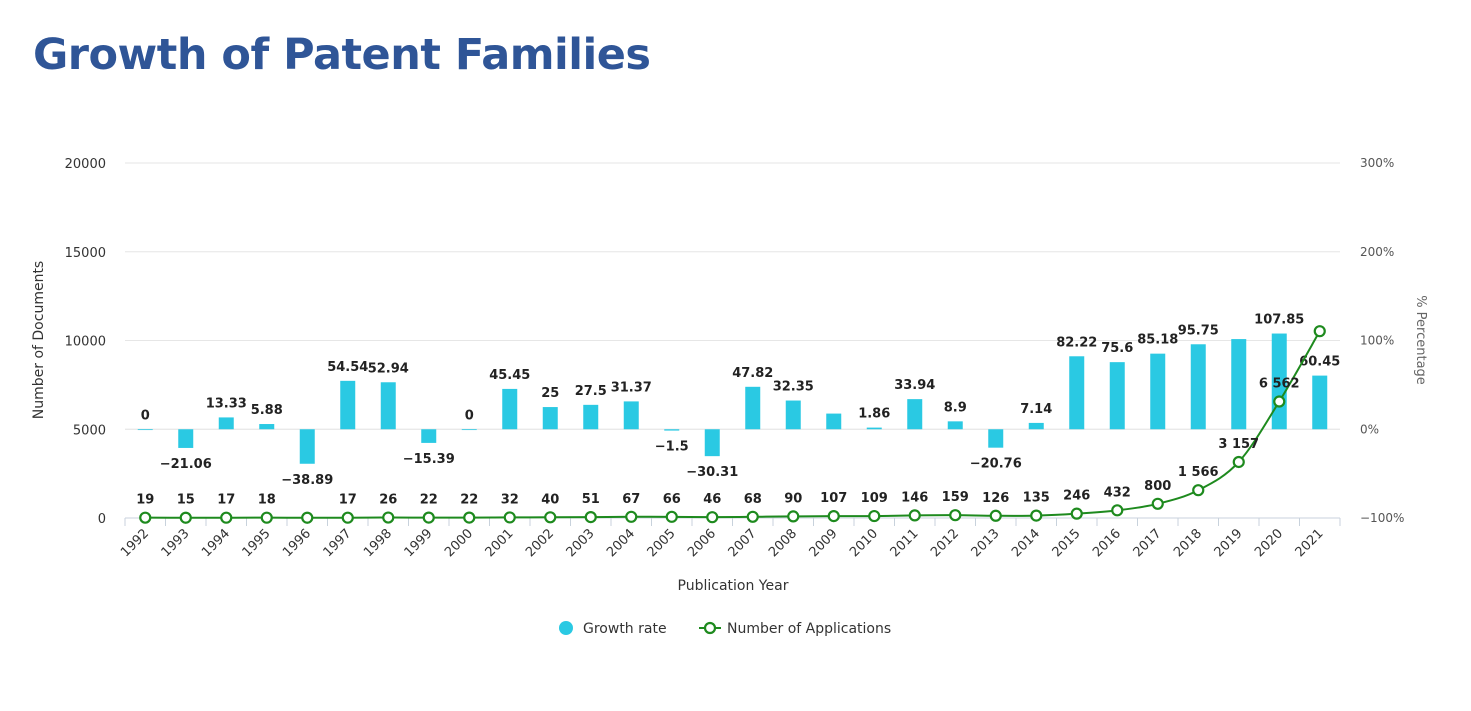  I want to click on bar-data-label: 54.54, so click(347, 367).